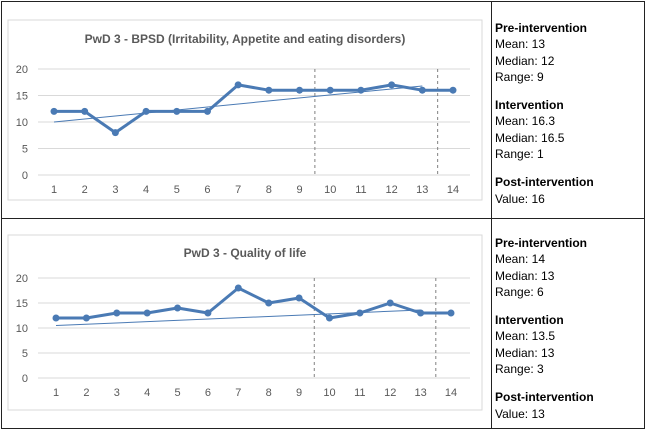 The image size is (648, 432). Describe the element at coordinates (525, 60) in the screenshot. I see `pre-median: Median: 12` at that location.